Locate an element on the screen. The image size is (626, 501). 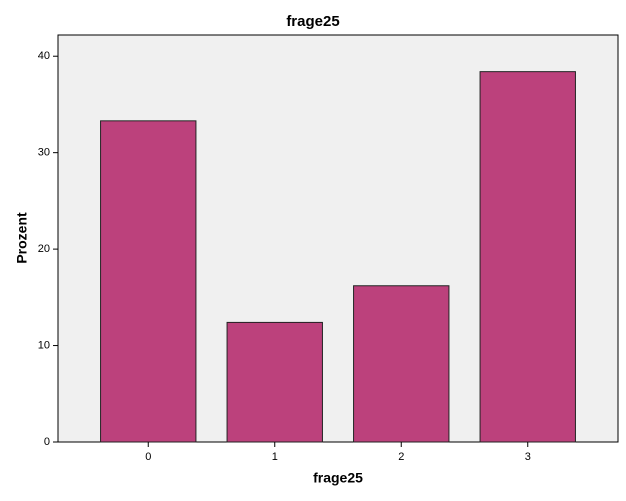
x-axis-title: frage25 is located at coordinates (338, 478).